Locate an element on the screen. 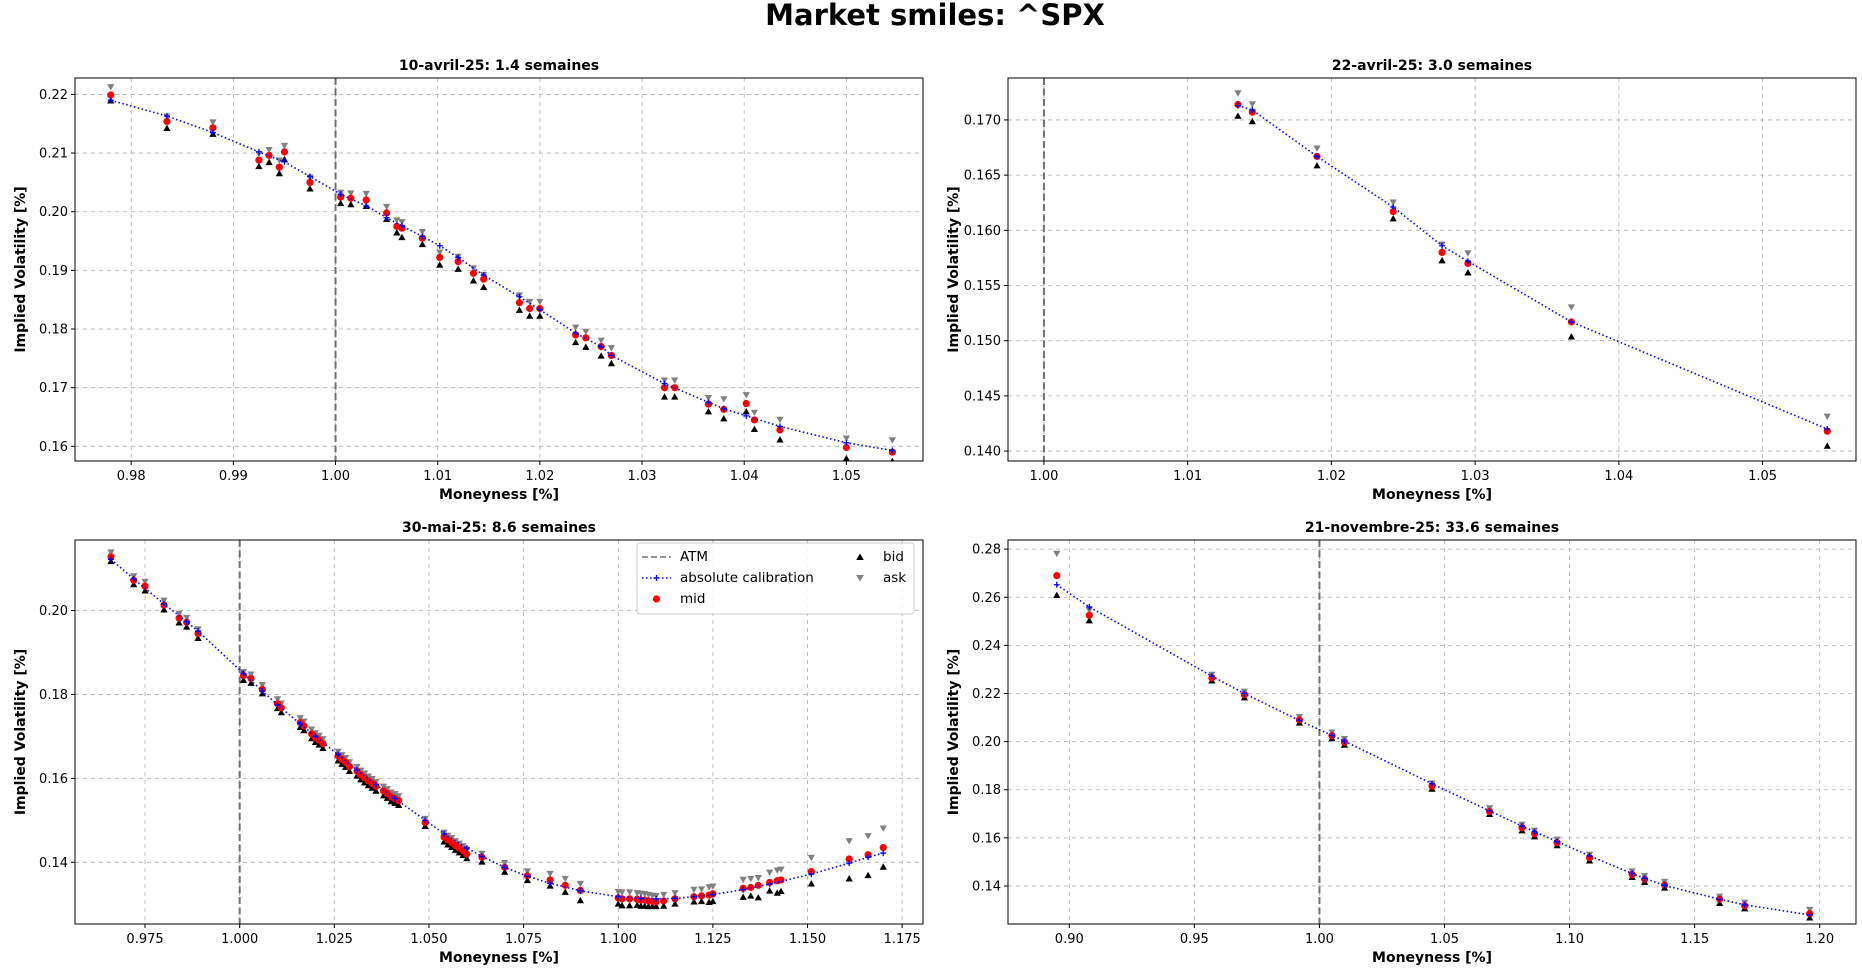  panel-title: 22-avril-25: 3.0 semaines is located at coordinates (1432, 66).